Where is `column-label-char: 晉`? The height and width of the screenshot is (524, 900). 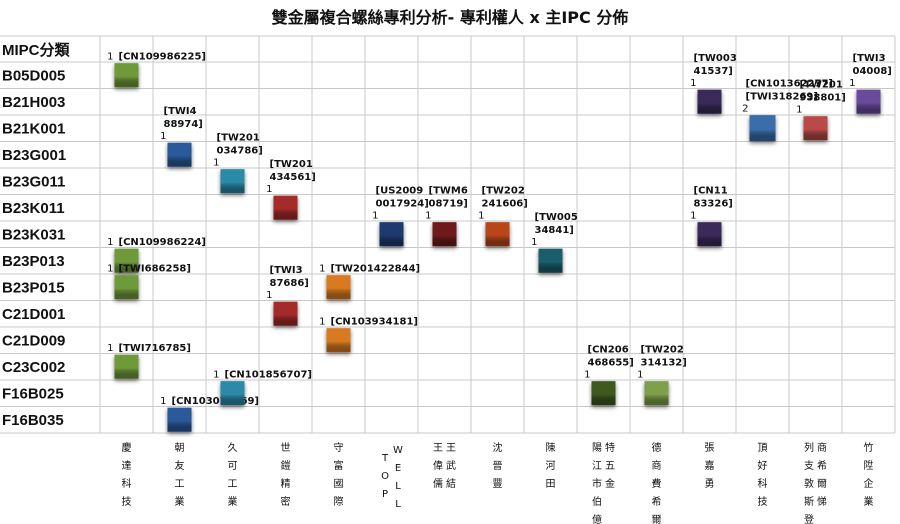 column-label-char: 晉 is located at coordinates (498, 466).